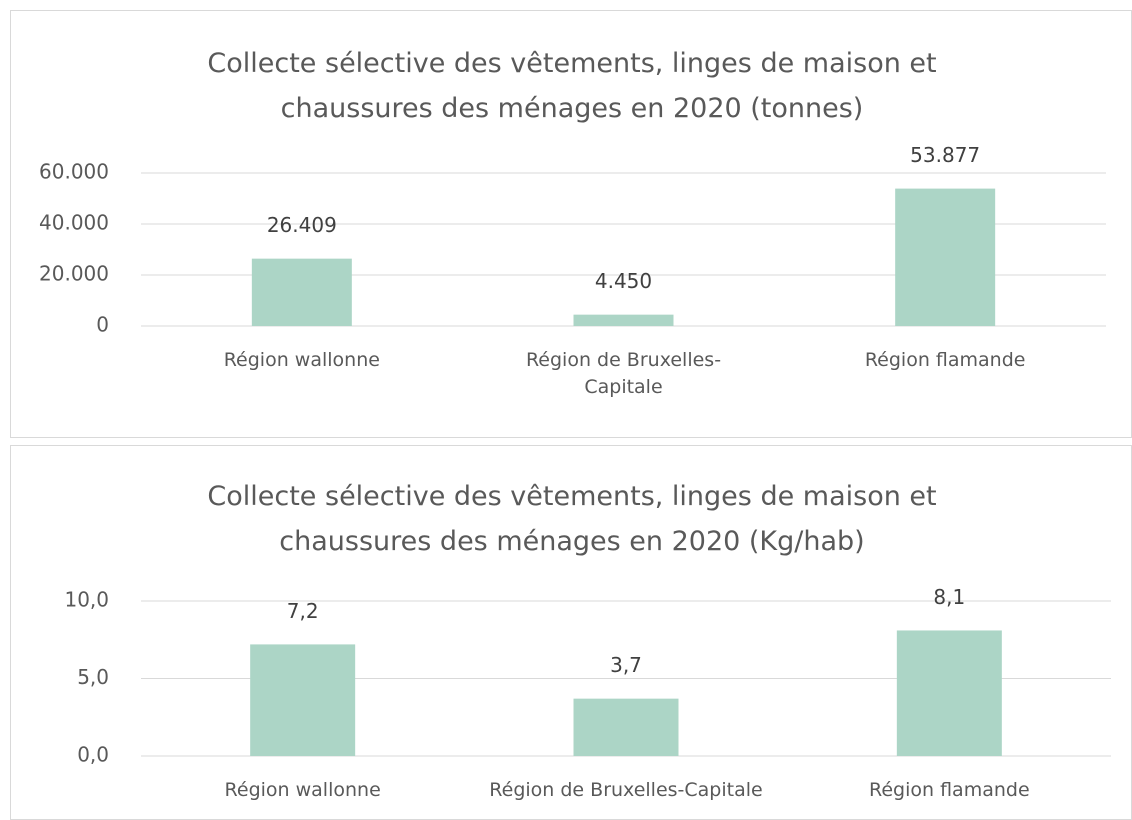 This screenshot has width=1132, height=820. What do you see at coordinates (949, 597) in the screenshot?
I see `data-label: 8,1` at bounding box center [949, 597].